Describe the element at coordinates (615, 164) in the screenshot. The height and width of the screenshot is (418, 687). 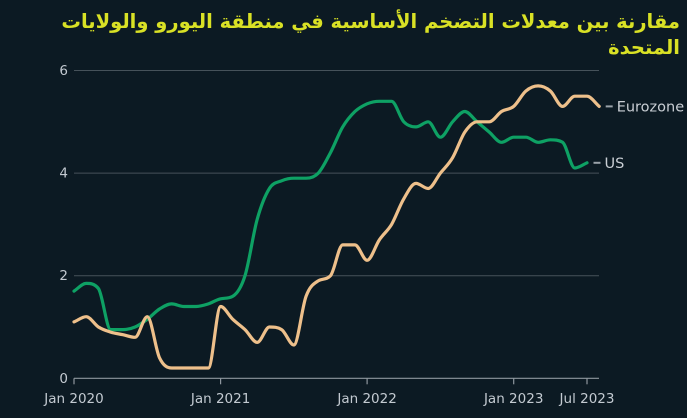
I see `legend-label-us: US` at that location.